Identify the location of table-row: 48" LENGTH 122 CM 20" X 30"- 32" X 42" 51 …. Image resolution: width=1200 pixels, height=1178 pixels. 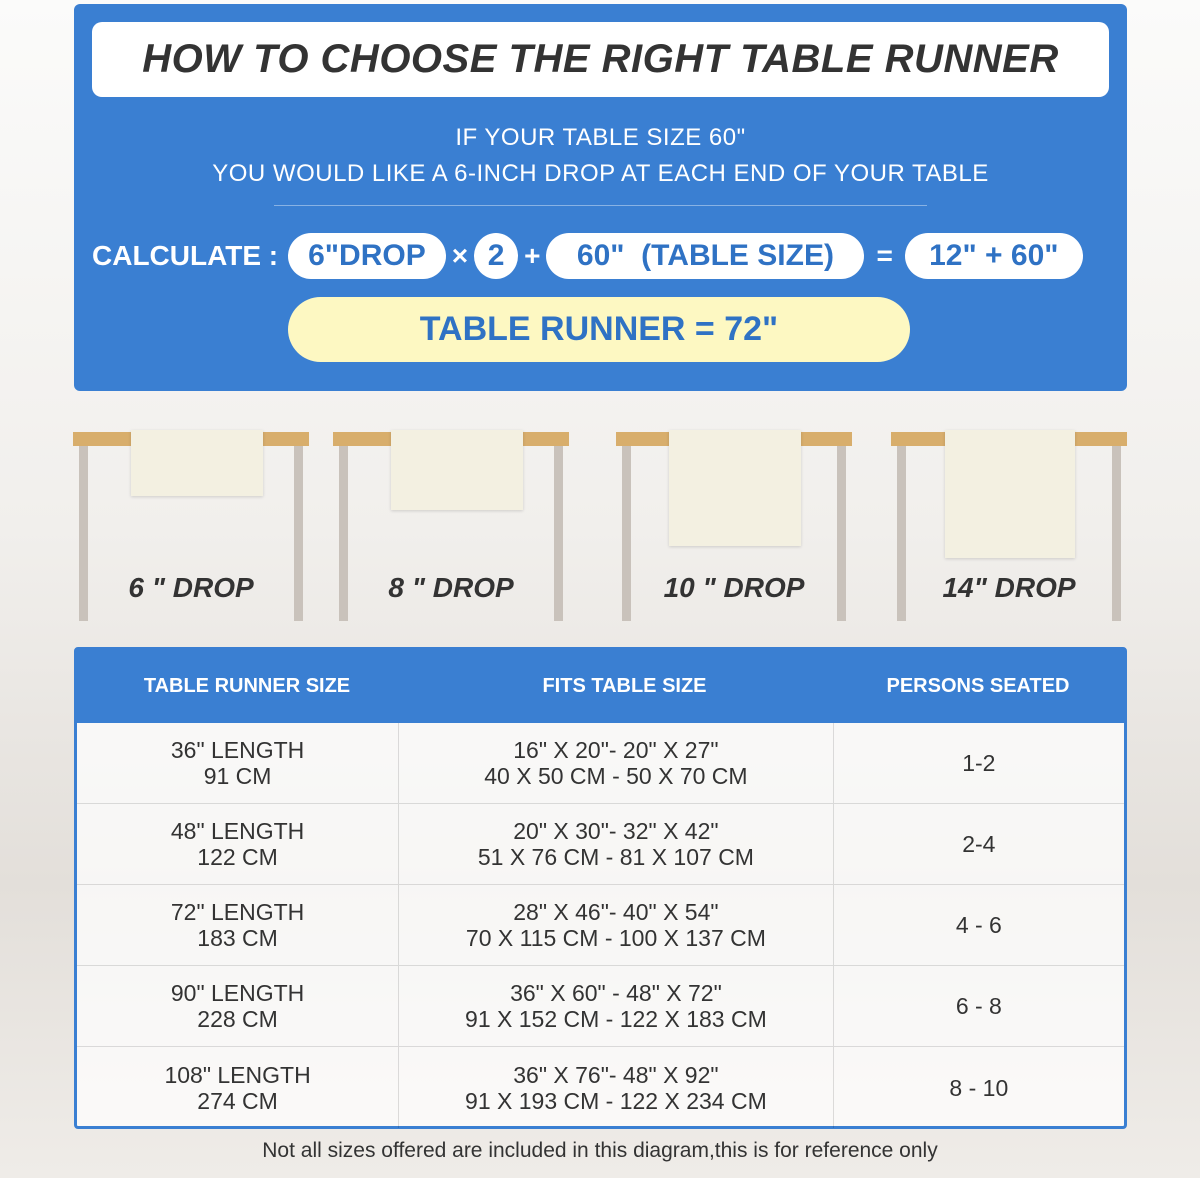
(600, 844).